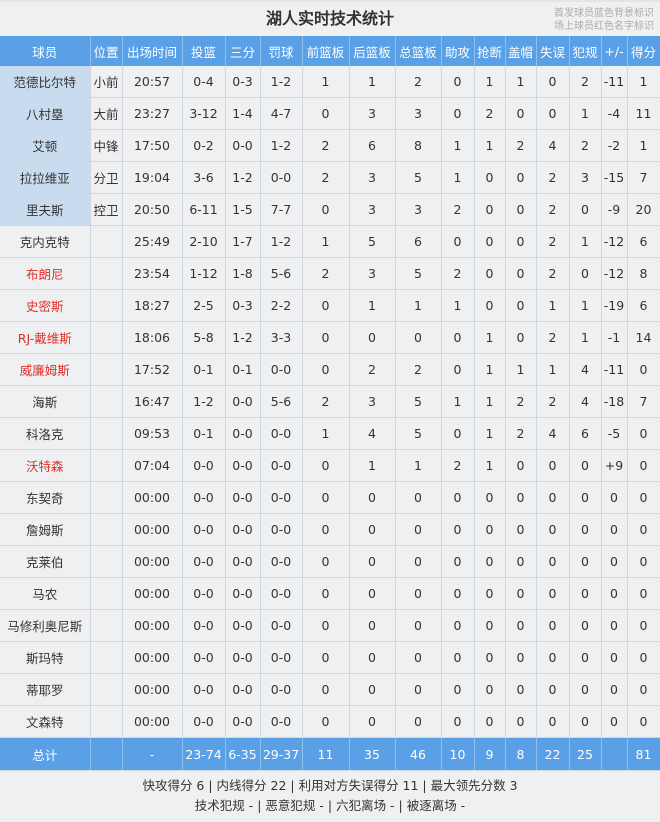  Describe the element at coordinates (243, 369) in the screenshot. I see `stat-cell: 0-1` at that location.